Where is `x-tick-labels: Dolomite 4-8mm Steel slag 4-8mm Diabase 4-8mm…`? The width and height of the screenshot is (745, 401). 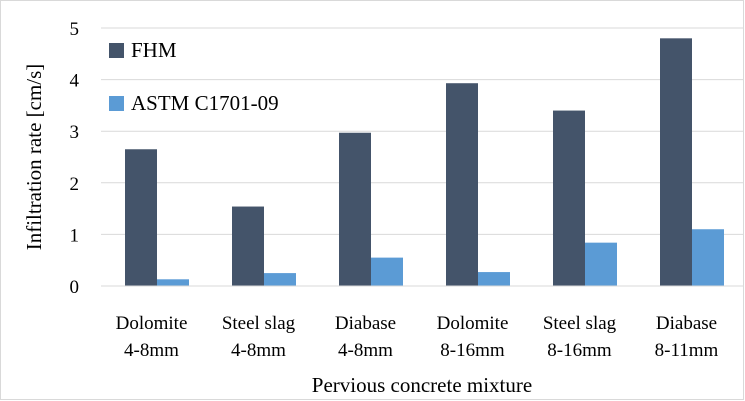
x-tick-labels: Dolomite 4-8mm Steel slag 4-8mm Diabase 4-8mm… is located at coordinates (417, 337).